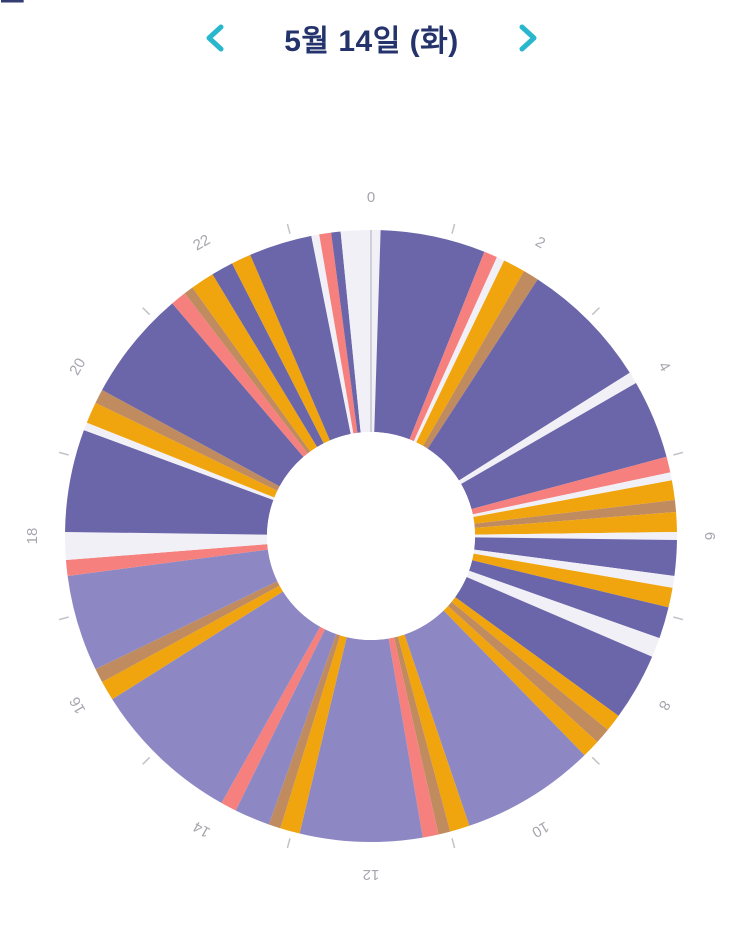 The image size is (743, 932). What do you see at coordinates (709, 536) in the screenshot?
I see `hour-label: 6` at bounding box center [709, 536].